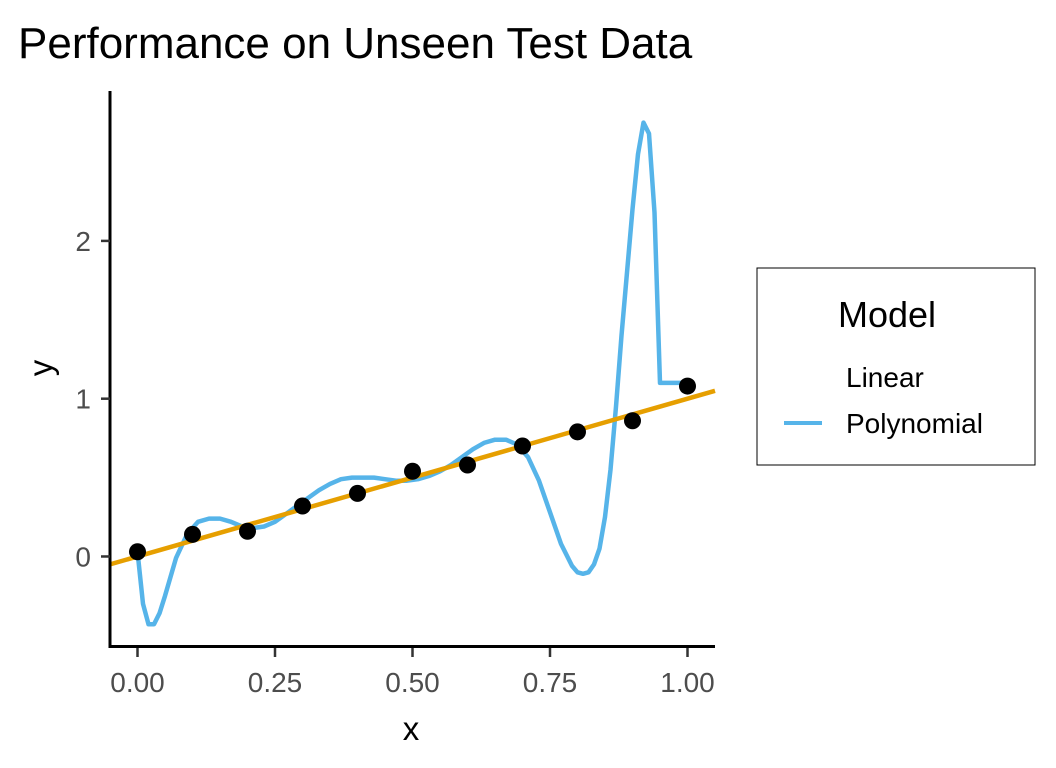 The width and height of the screenshot is (1056, 768). I want to click on x-tick-label: 0.00, so click(137, 682).